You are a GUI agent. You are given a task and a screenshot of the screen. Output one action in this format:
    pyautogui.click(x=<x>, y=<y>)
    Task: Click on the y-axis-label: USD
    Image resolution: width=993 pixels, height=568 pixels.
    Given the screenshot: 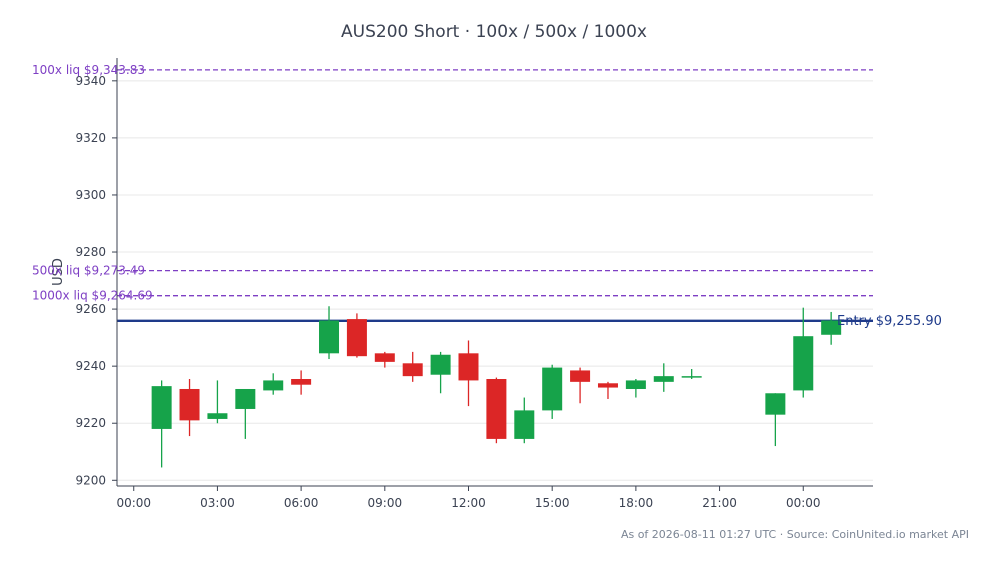 What is the action you would take?
    pyautogui.click(x=58, y=272)
    